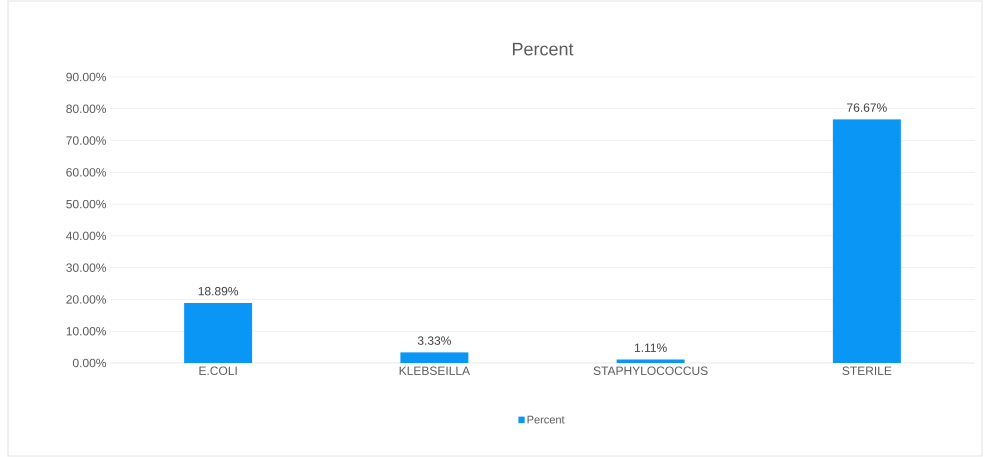  What do you see at coordinates (543, 49) in the screenshot?
I see `chart-title: Percent` at bounding box center [543, 49].